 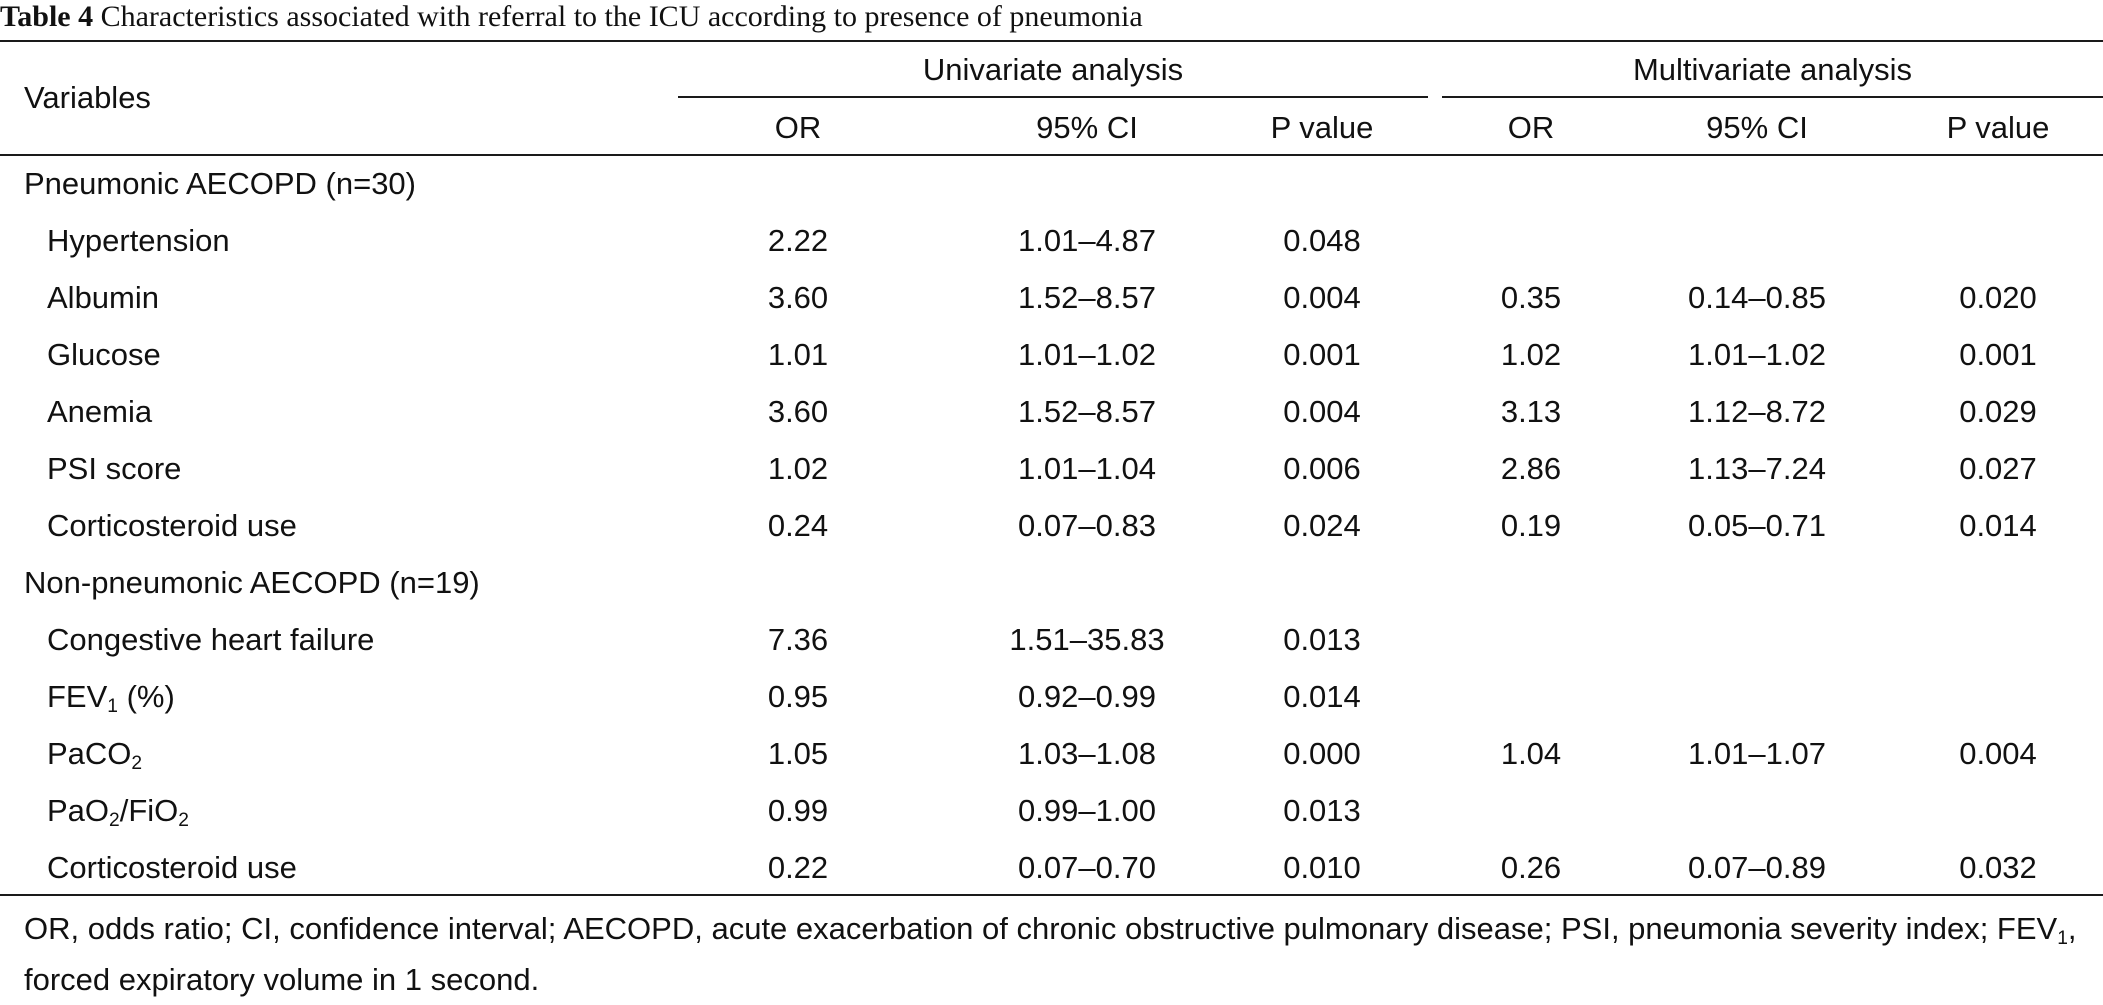 What do you see at coordinates (1772, 97) in the screenshot?
I see `multivariate-rule` at bounding box center [1772, 97].